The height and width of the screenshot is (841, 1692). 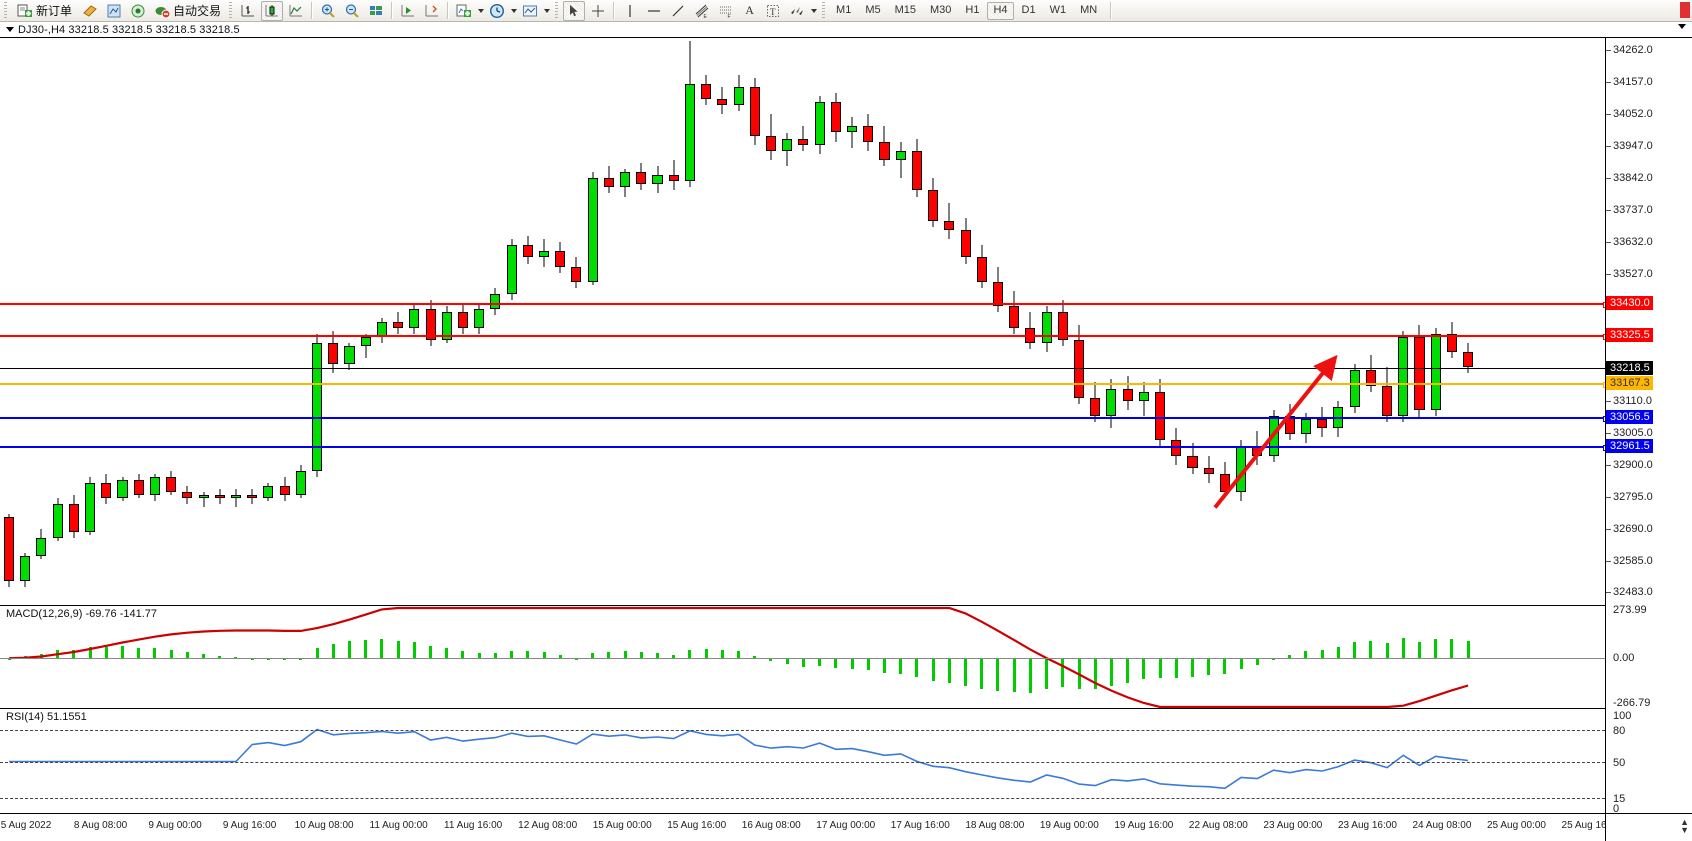 What do you see at coordinates (1619, 799) in the screenshot?
I see `rsi-tick-label: 15` at bounding box center [1619, 799].